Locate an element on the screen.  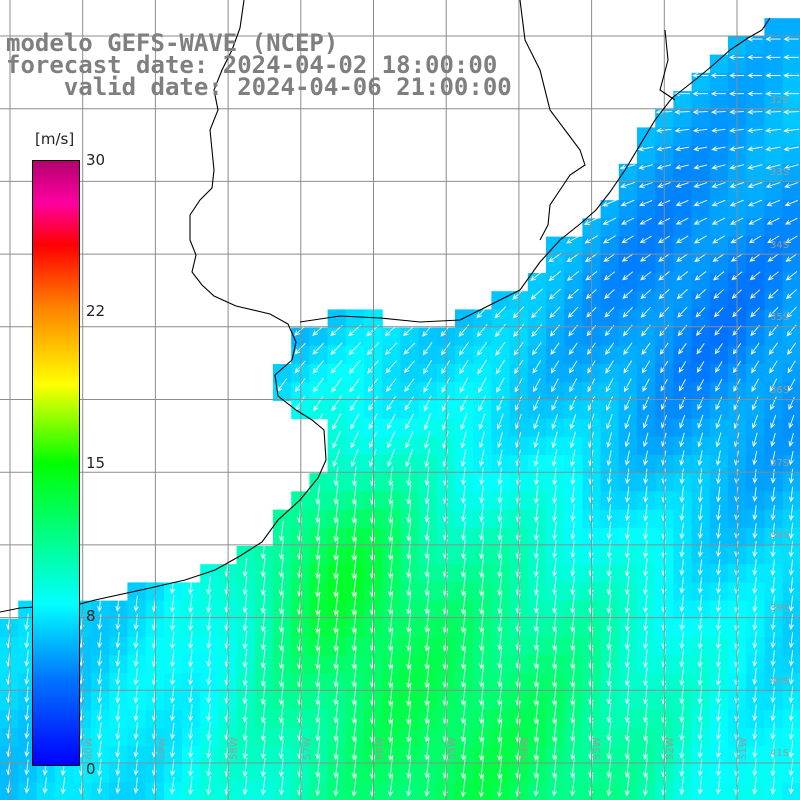
lat-label: 34S is located at coordinates (780, 245).